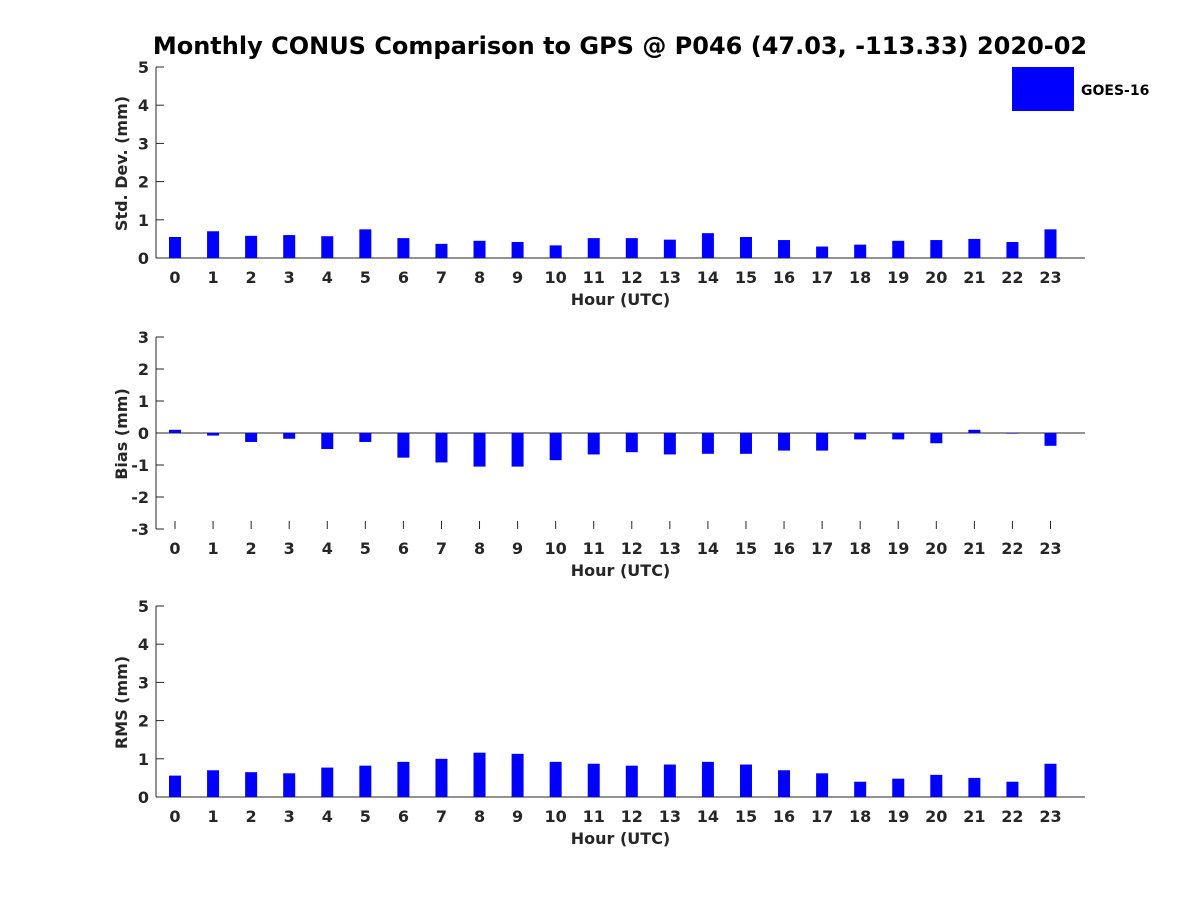 This screenshot has height=904, width=1200. What do you see at coordinates (822, 277) in the screenshot?
I see `x-tick-label: 17` at bounding box center [822, 277].